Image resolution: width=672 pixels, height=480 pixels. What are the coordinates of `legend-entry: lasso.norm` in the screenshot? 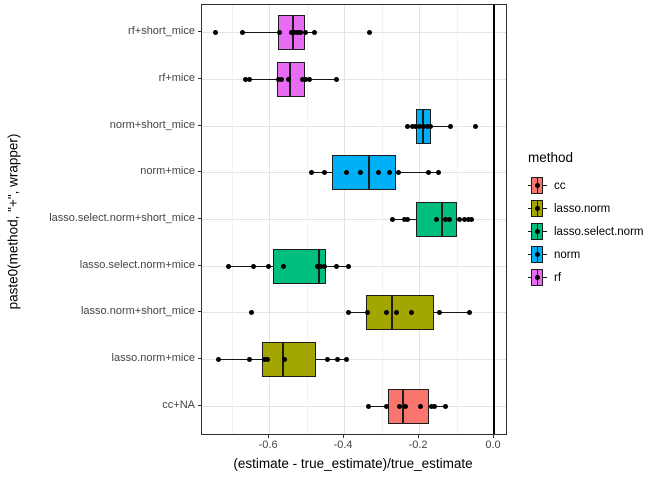 It's located at (585, 208).